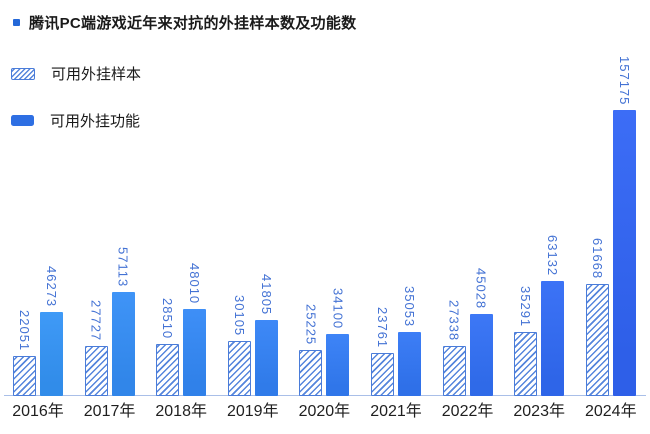  Describe the element at coordinates (597, 340) in the screenshot. I see `bar-hatched-2024年` at that location.